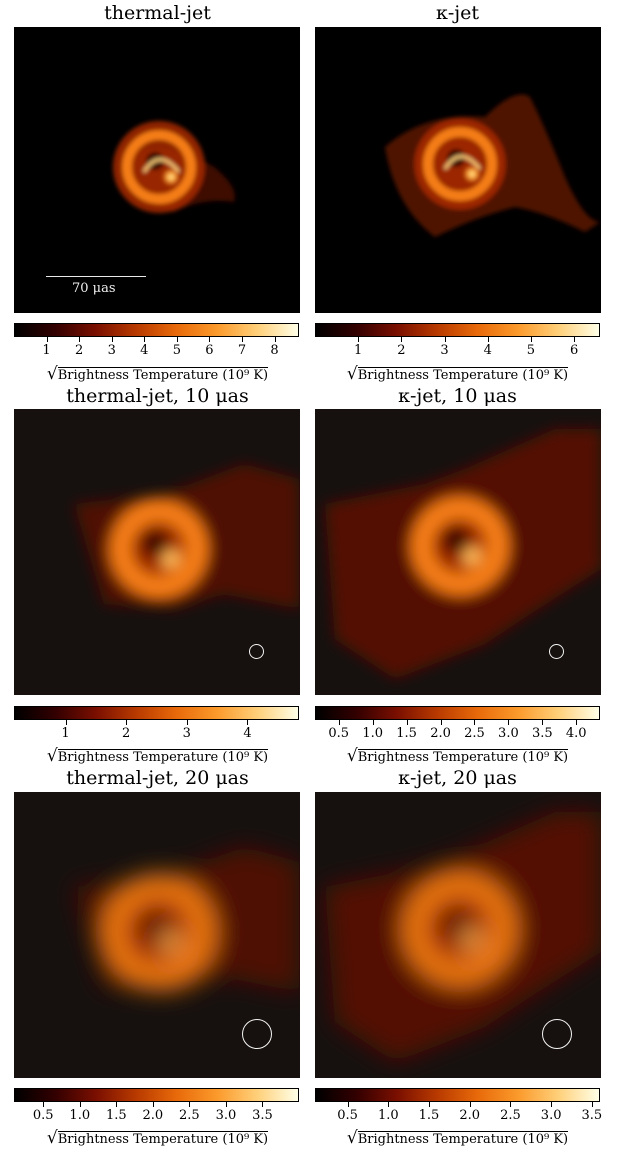 The image size is (622, 1153). I want to click on scale-bar-label: 70 μas, so click(94, 288).